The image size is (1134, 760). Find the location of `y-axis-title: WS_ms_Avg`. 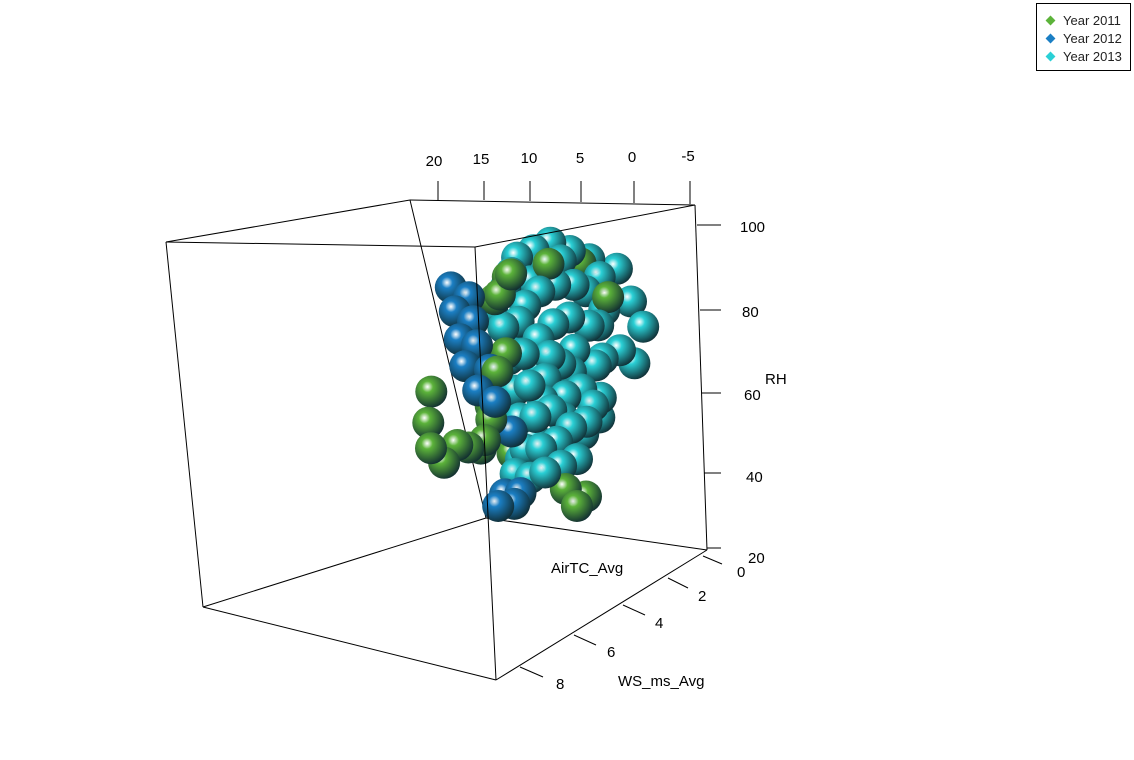

y-axis-title: WS_ms_Avg is located at coordinates (661, 681).